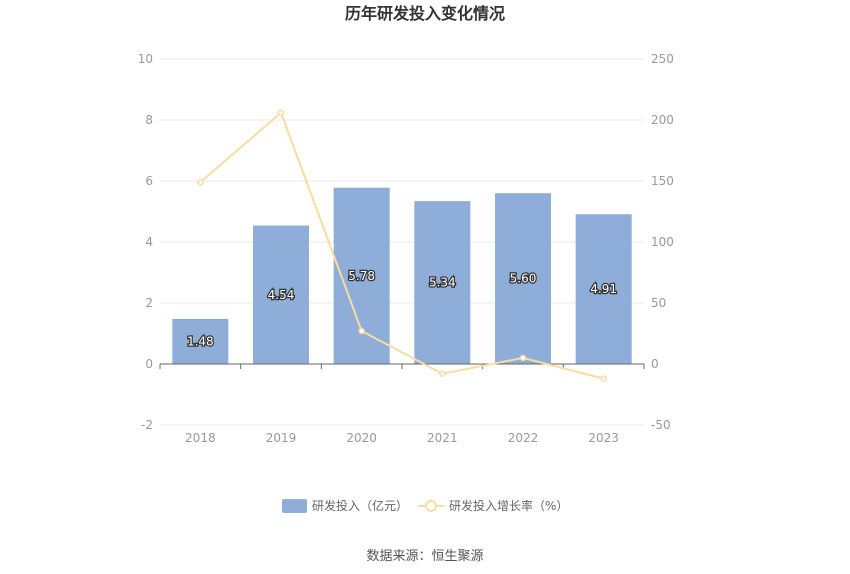 The height and width of the screenshot is (574, 850). Describe the element at coordinates (424, 556) in the screenshot. I see `data-source: 数据来源：恒生聚源` at that location.